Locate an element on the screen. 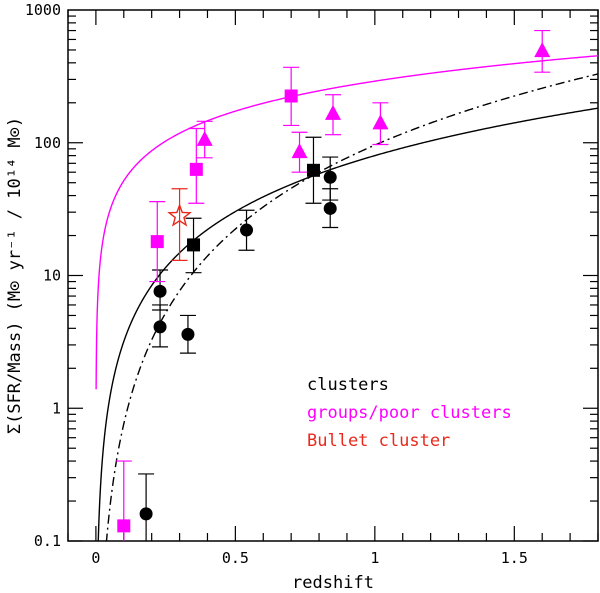 The height and width of the screenshot is (593, 600). legend-entry-groups: groups/poor clusters is located at coordinates (409, 413).